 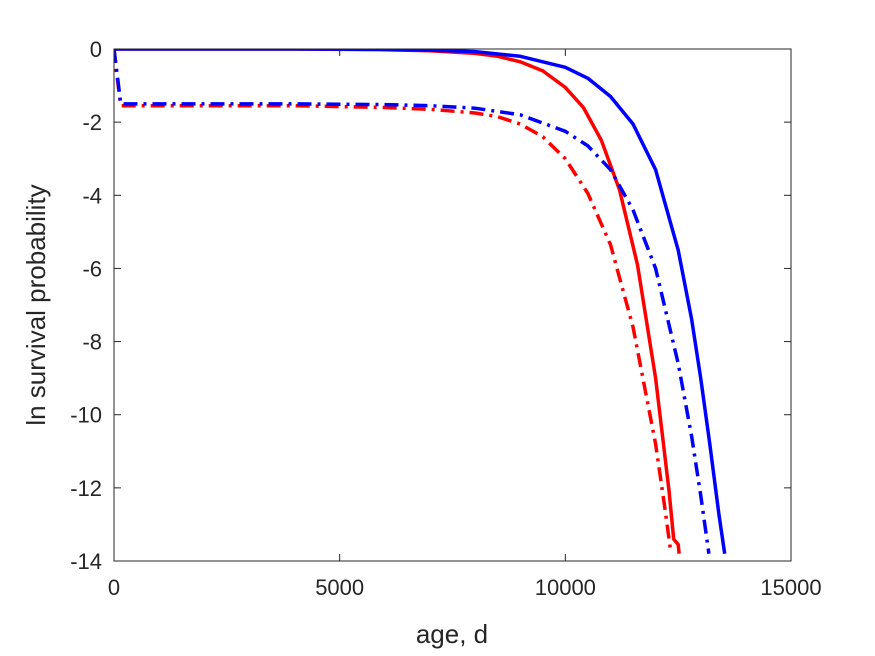 What do you see at coordinates (92, 342) in the screenshot?
I see `y-tick-label: -8` at bounding box center [92, 342].